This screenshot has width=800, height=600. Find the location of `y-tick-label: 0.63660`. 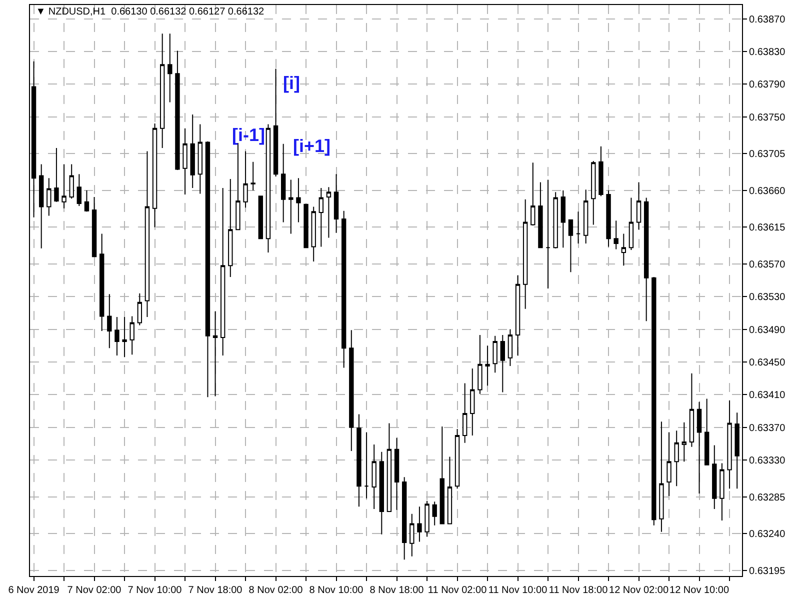

y-tick-label: 0.63660 is located at coordinates (767, 191).